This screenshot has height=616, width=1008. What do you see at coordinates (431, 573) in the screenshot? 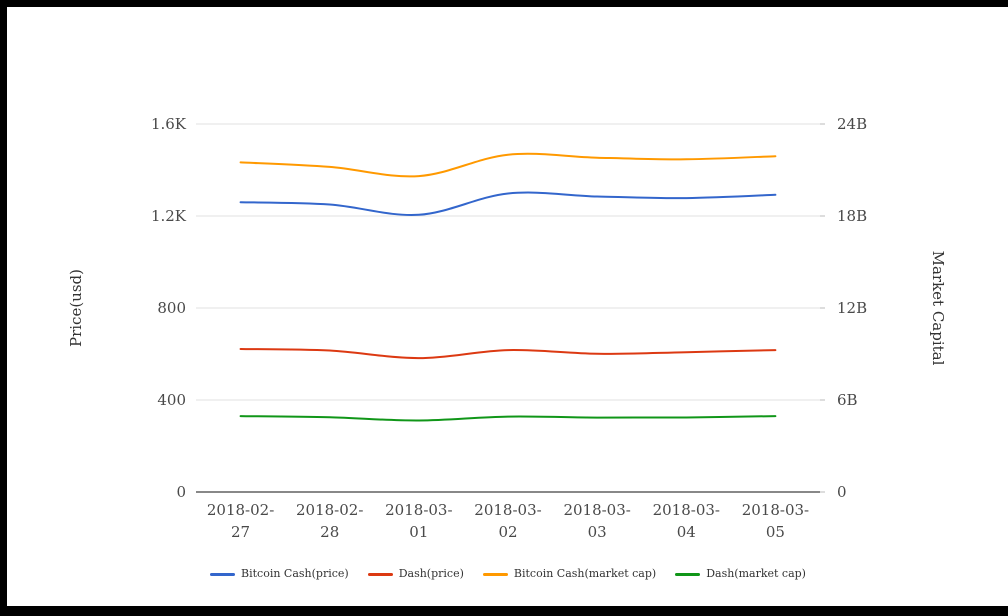
I see `legend-label: Dash(price)` at bounding box center [431, 573].